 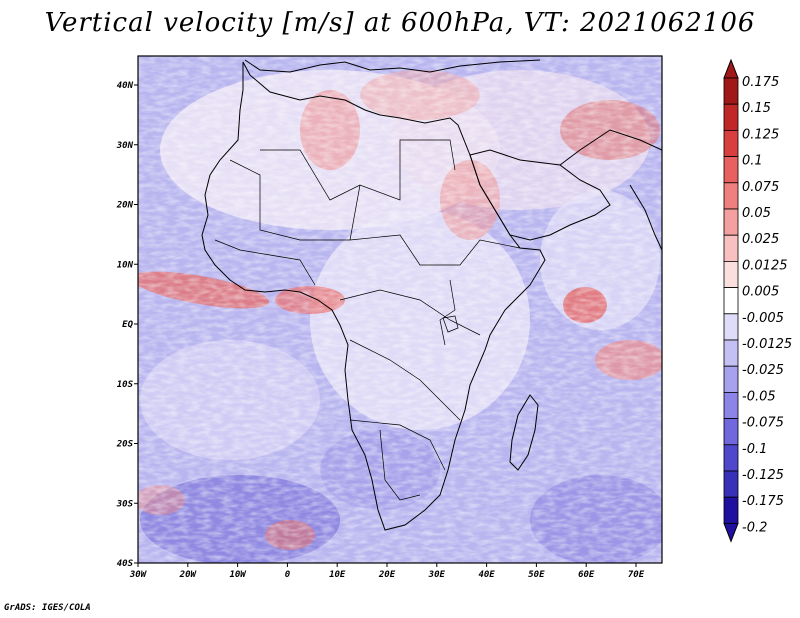 I want to click on colorbar-label: 0.0125, so click(x=765, y=265).